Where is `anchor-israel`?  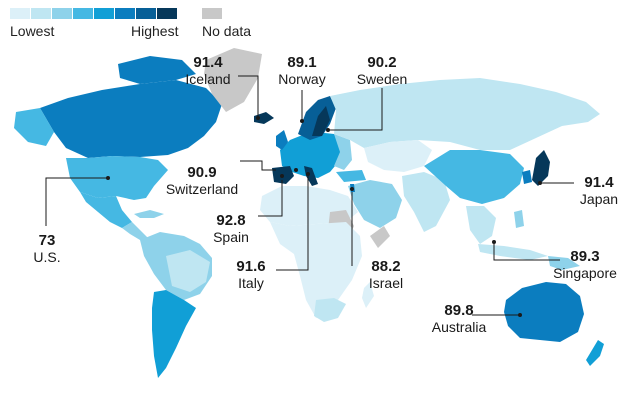
anchor-israel is located at coordinates (352, 189).